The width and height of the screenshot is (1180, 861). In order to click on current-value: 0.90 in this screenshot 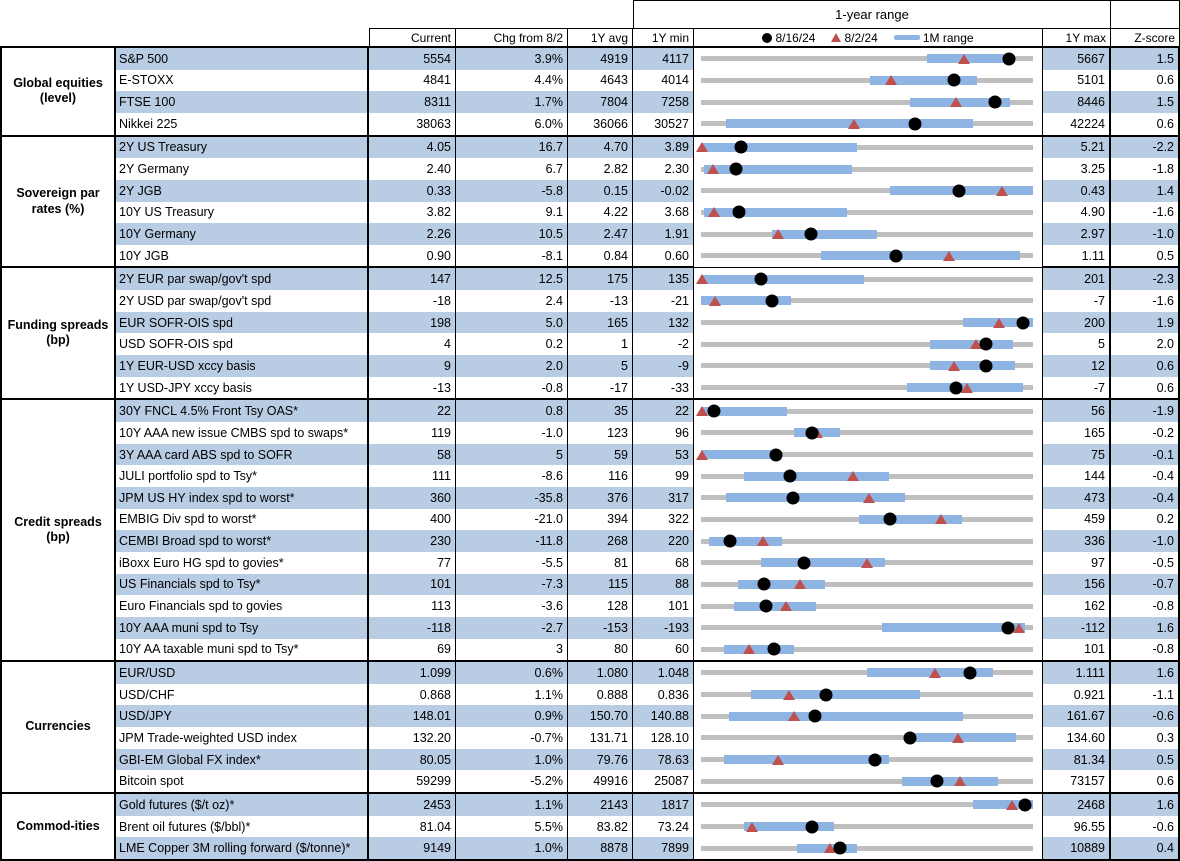, I will do `click(412, 255)`.